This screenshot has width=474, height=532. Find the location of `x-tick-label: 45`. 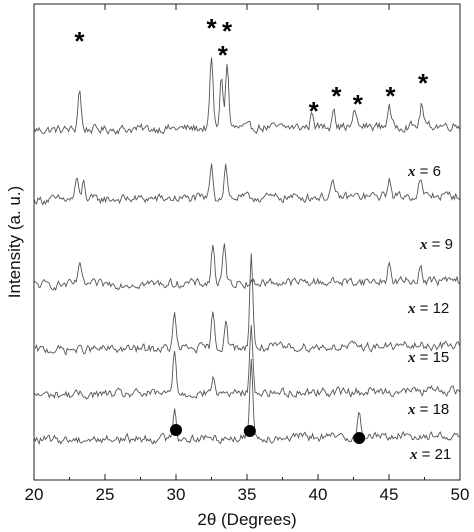

x-tick-label: 45 is located at coordinates (389, 494).